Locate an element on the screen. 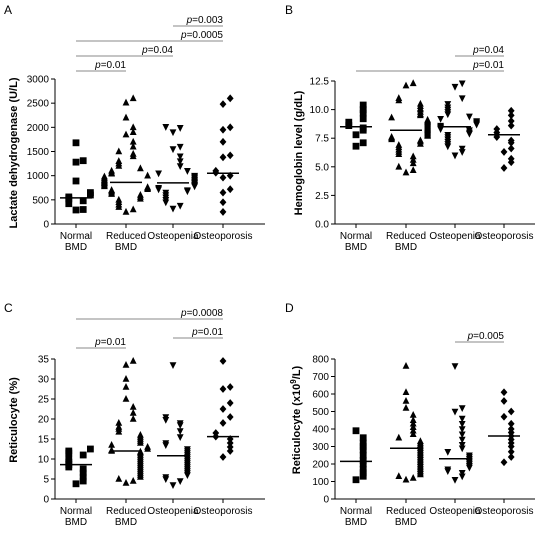 This screenshot has width=560, height=533. y-tick-label-a: 0 is located at coordinates (46, 225).